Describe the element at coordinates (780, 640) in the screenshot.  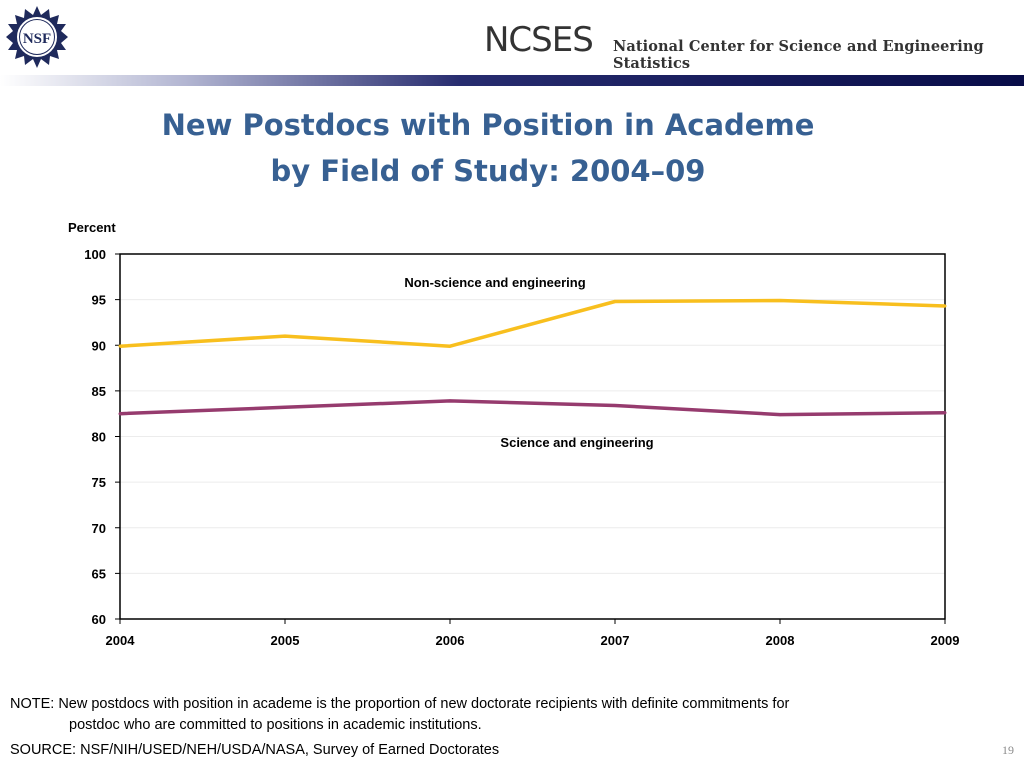
I see `x-tick-label: 2008` at that location.